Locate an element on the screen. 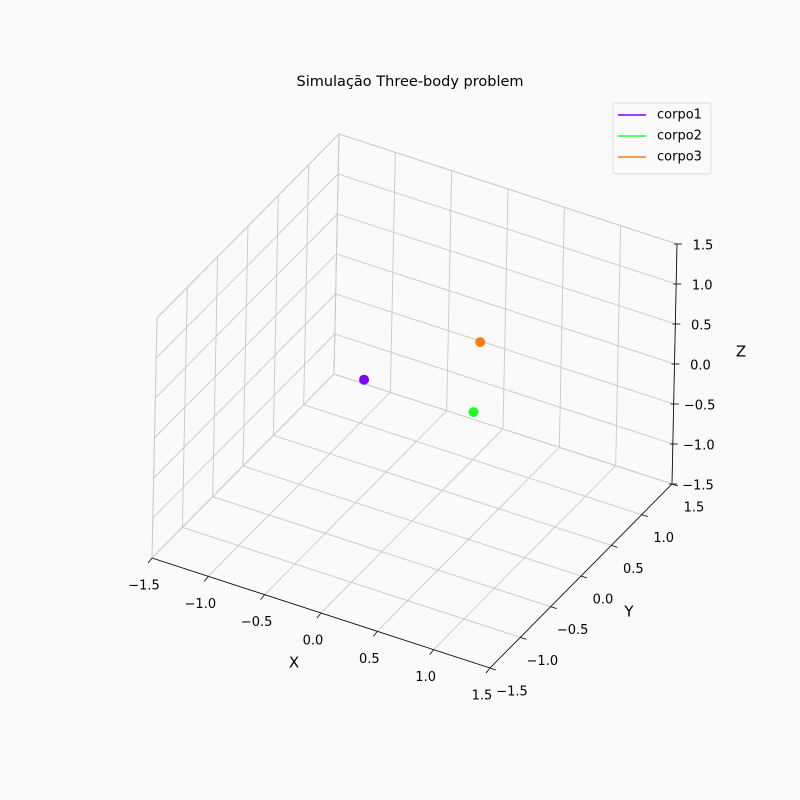 This screenshot has height=800, width=800. x-tick-label: 1.5 is located at coordinates (482, 696).